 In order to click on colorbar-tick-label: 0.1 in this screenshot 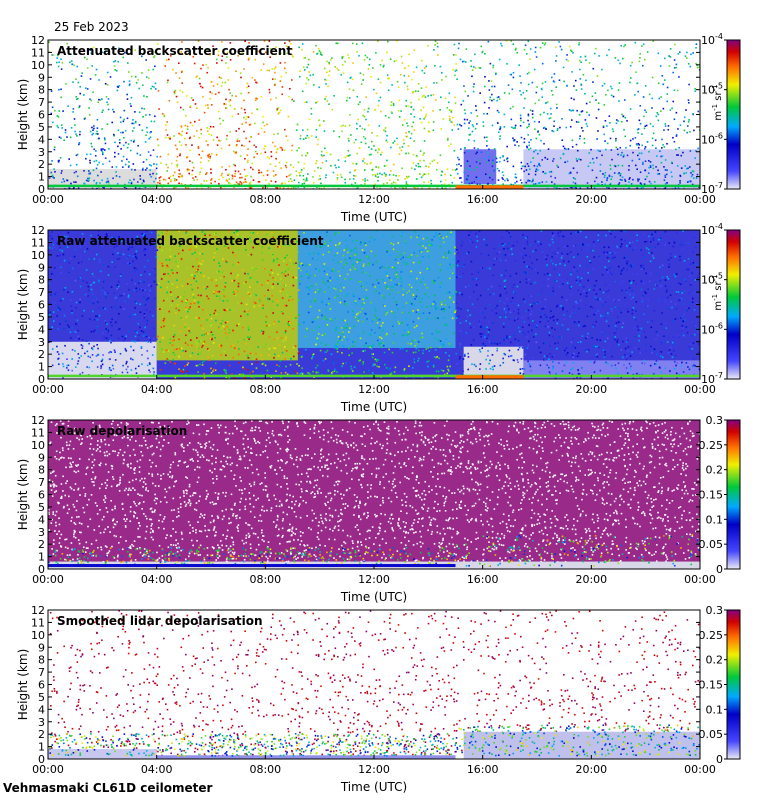, I will do `click(715, 709)`.